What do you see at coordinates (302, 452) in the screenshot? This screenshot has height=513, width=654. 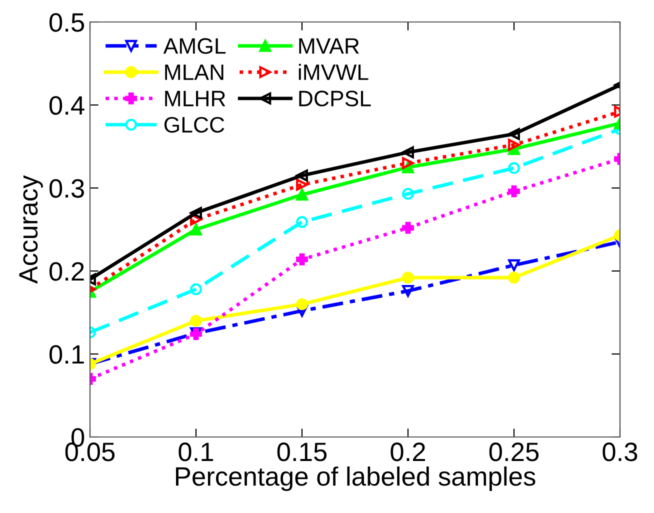 I see `x-tick-label: 0.15` at bounding box center [302, 452].